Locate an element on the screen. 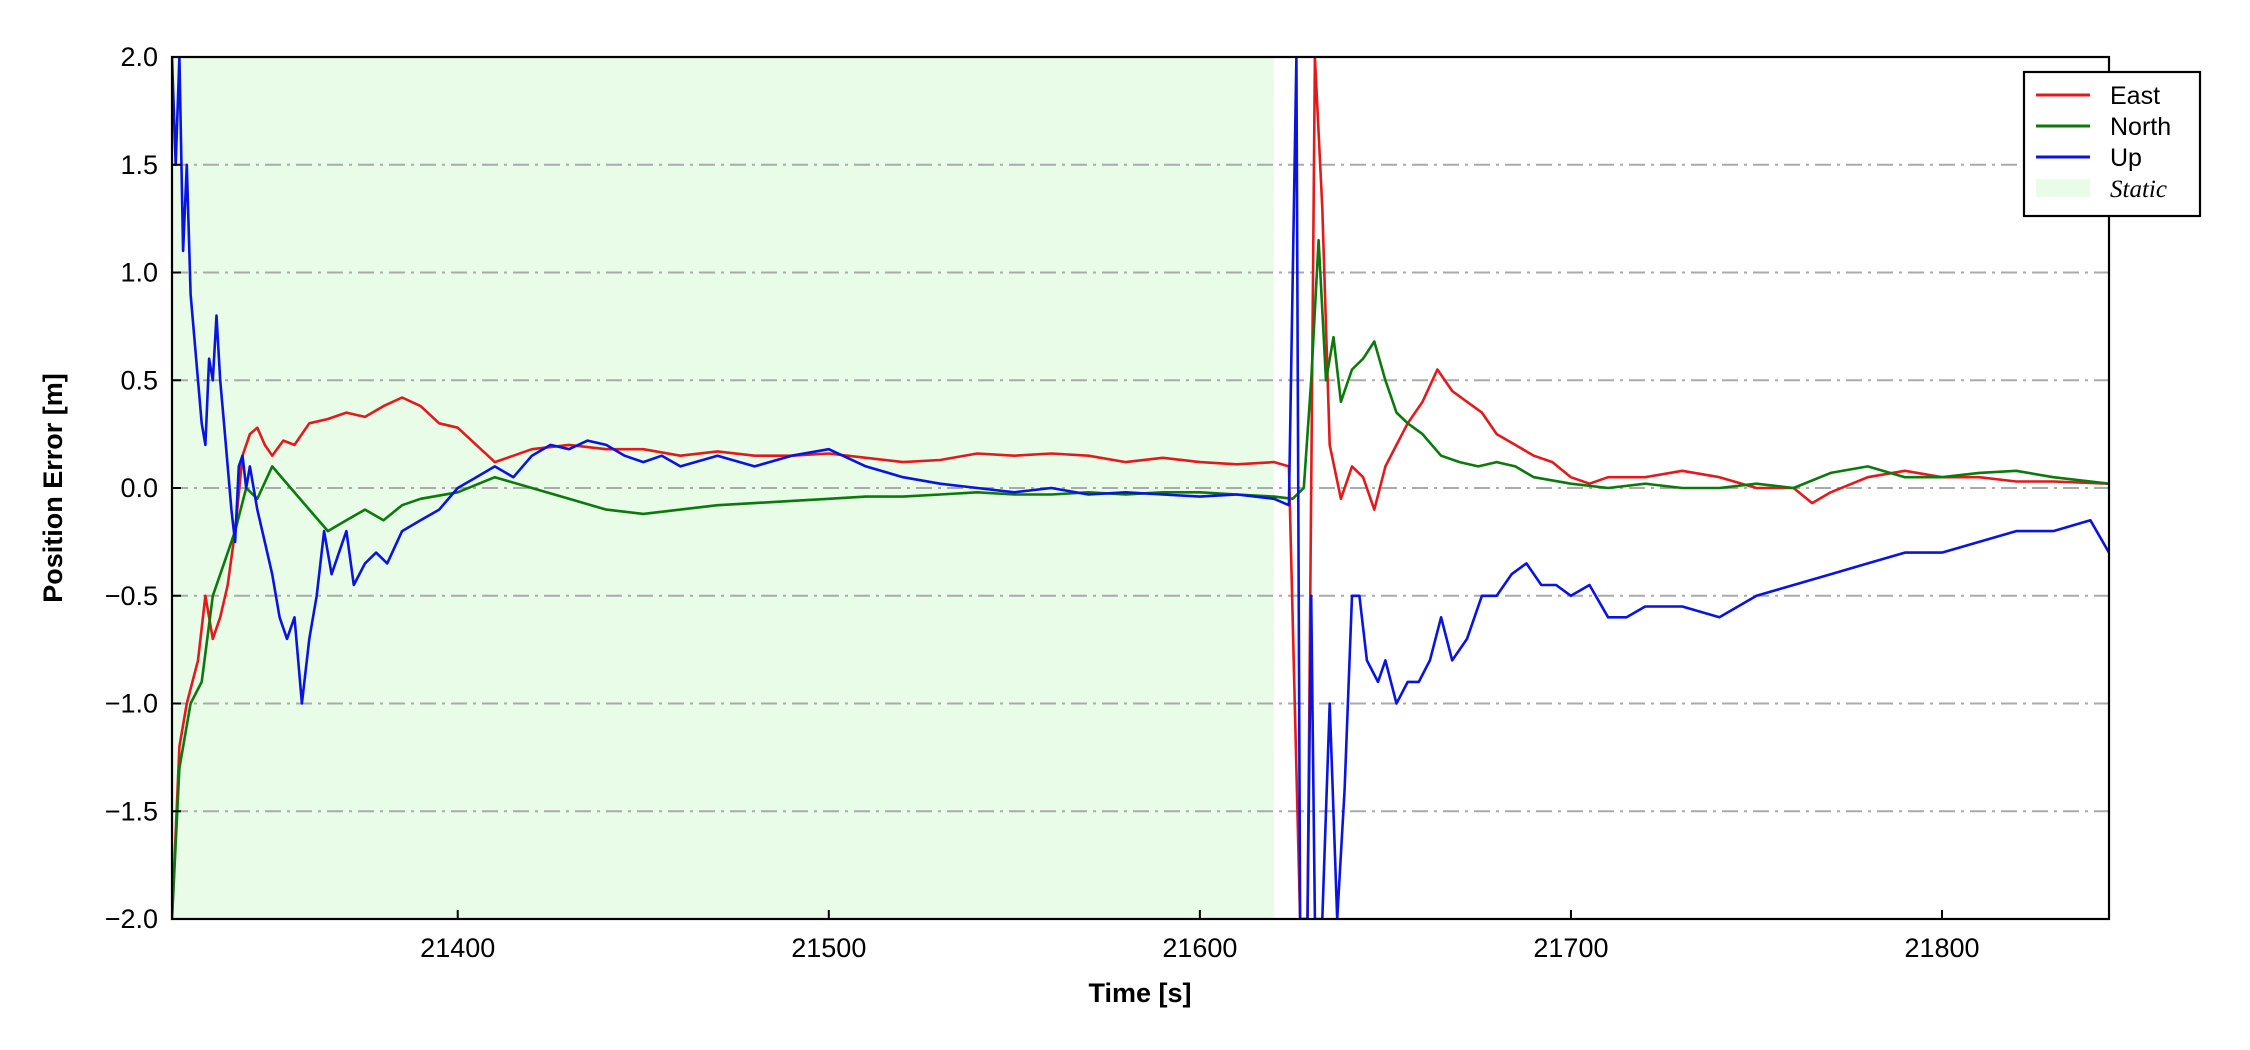 The width and height of the screenshot is (2250, 1050). y-tick-label: 0.5 is located at coordinates (139, 380).